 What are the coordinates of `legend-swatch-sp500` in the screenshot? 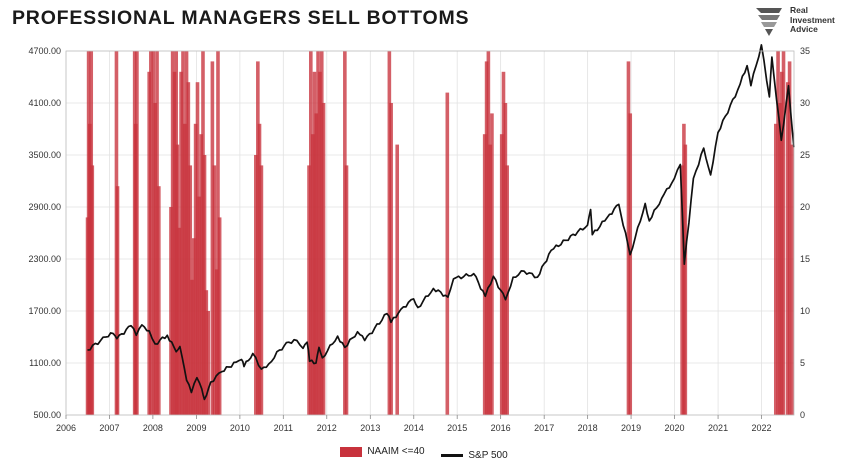 It's located at (452, 455).